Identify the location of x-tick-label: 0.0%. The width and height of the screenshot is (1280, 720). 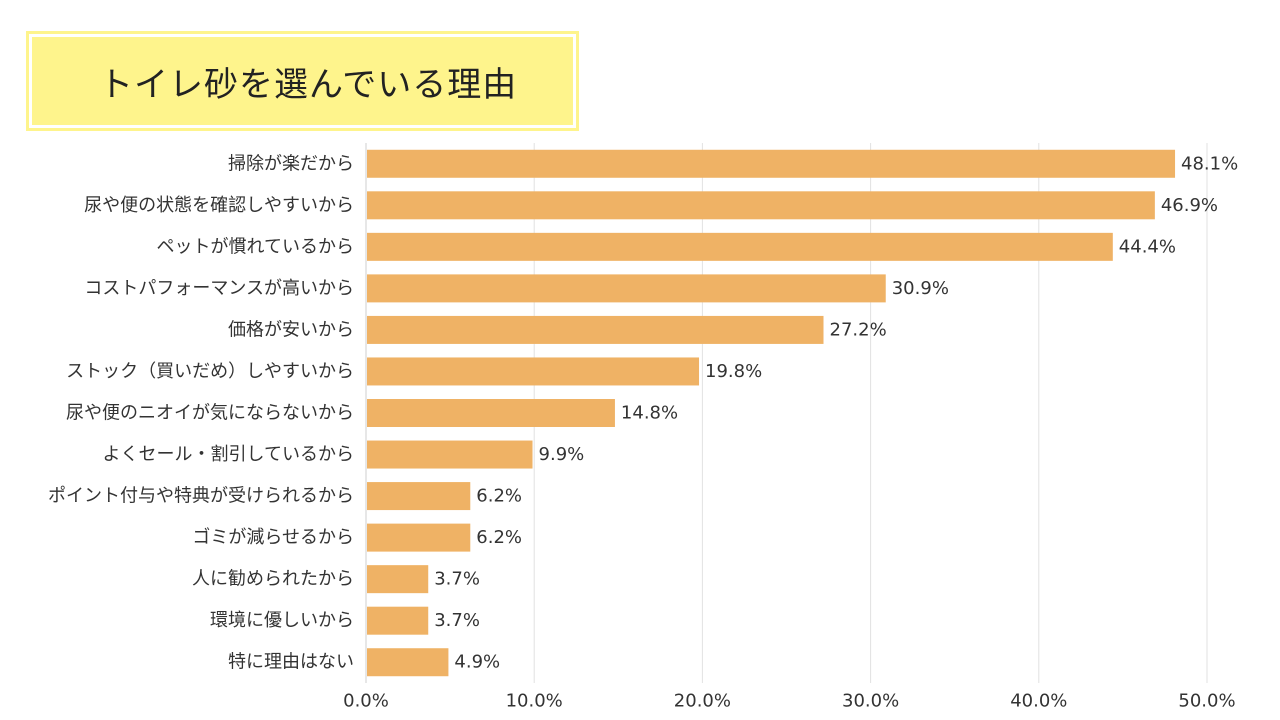
(366, 701).